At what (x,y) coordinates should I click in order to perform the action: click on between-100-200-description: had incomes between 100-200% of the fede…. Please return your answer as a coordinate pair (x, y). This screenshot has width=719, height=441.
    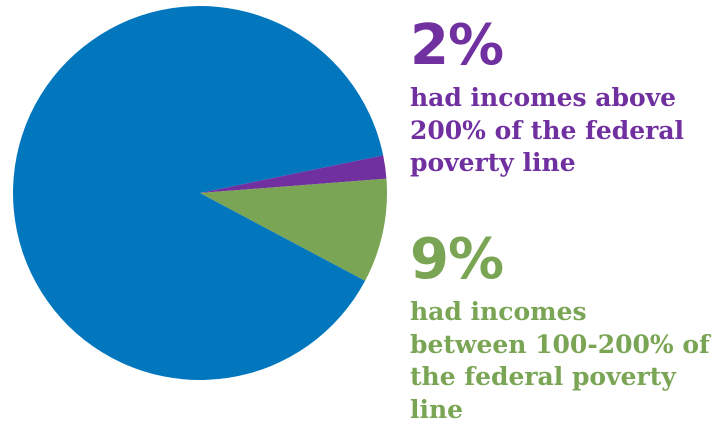
    Looking at the image, I should click on (560, 360).